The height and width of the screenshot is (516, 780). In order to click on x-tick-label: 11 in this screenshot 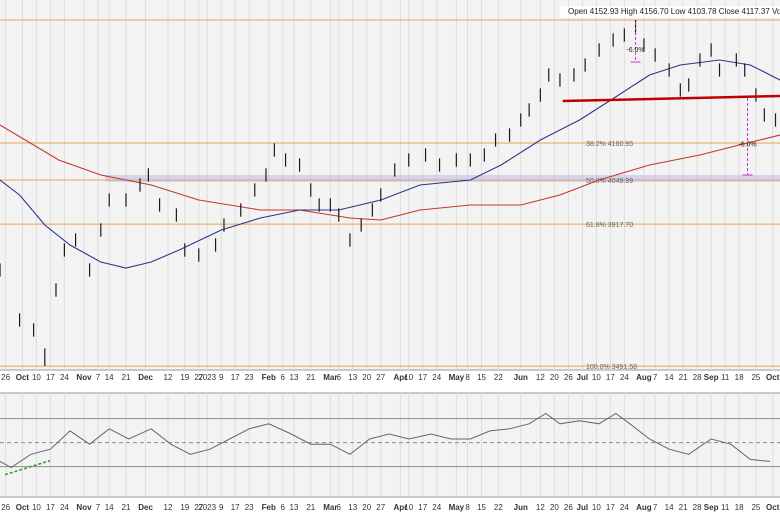, I will do `click(725, 377)`.